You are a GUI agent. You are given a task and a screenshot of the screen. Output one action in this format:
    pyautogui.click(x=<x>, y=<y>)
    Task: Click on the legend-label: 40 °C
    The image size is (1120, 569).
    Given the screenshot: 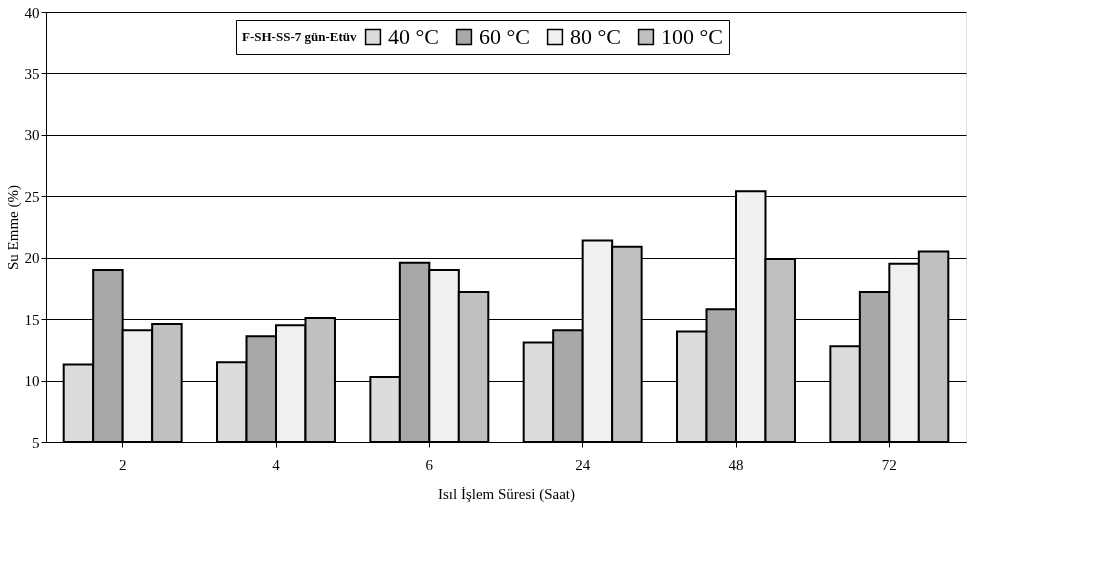 What is the action you would take?
    pyautogui.click(x=413, y=36)
    